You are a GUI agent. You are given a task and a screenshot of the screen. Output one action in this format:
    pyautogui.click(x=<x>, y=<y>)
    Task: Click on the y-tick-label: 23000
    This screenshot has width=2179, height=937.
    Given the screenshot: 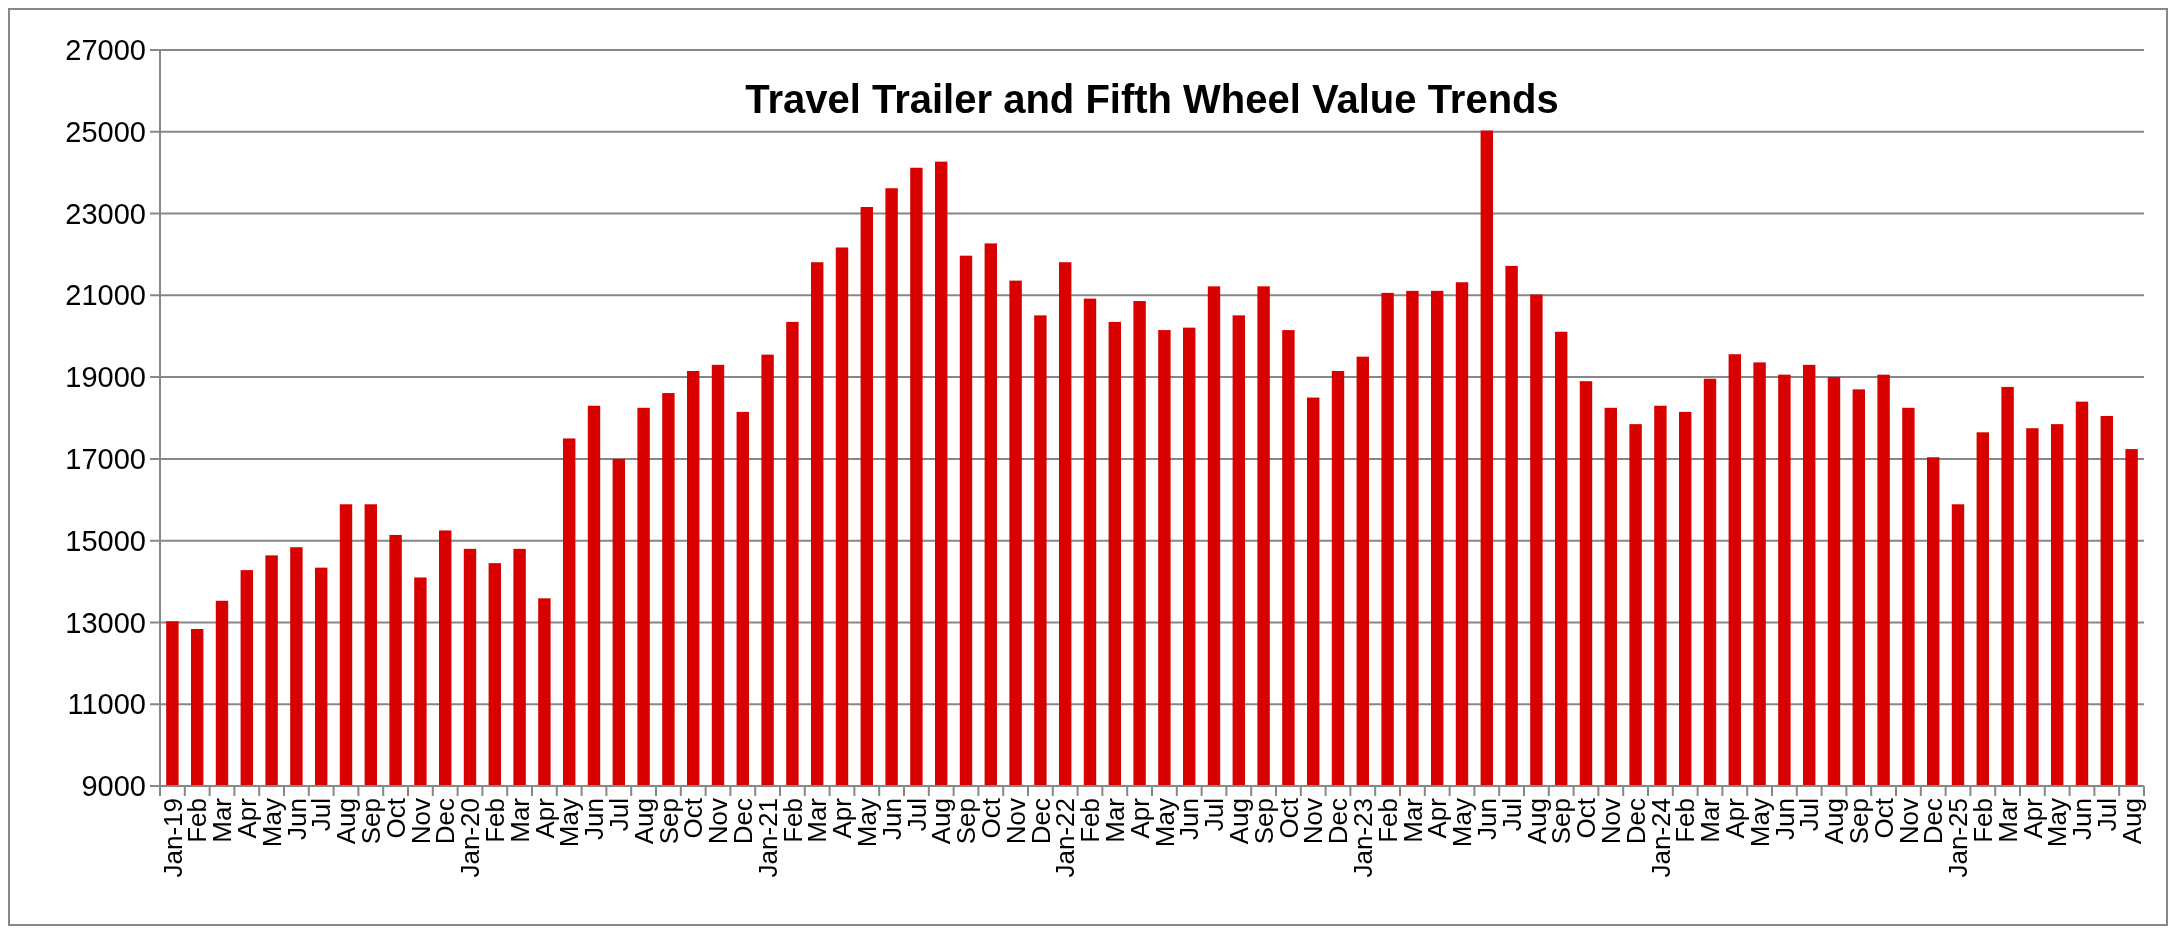 What is the action you would take?
    pyautogui.click(x=105, y=213)
    